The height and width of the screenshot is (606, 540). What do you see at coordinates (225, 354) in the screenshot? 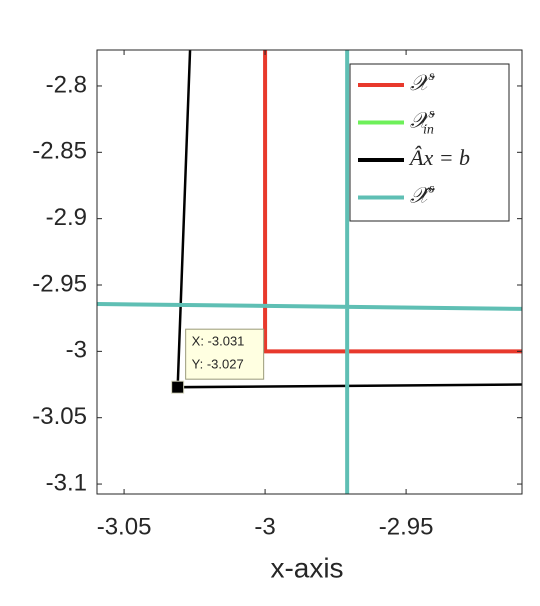
I see `datatip-box` at bounding box center [225, 354].